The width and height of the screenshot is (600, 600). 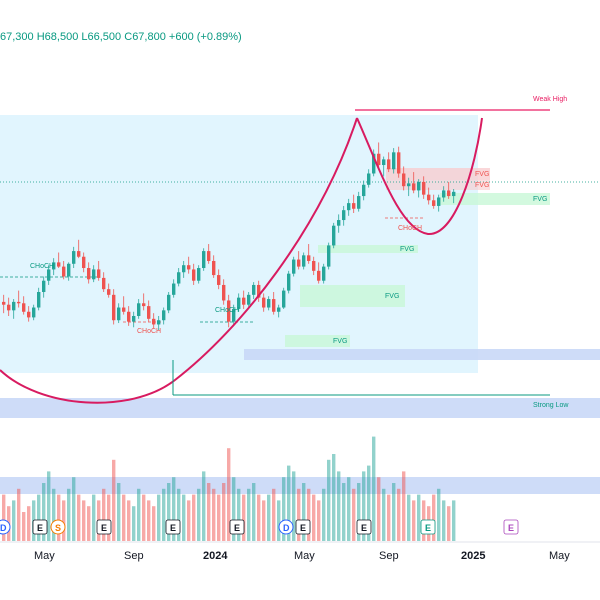 What do you see at coordinates (104, 37) in the screenshot?
I see `low-value: 66,500` at bounding box center [104, 37].